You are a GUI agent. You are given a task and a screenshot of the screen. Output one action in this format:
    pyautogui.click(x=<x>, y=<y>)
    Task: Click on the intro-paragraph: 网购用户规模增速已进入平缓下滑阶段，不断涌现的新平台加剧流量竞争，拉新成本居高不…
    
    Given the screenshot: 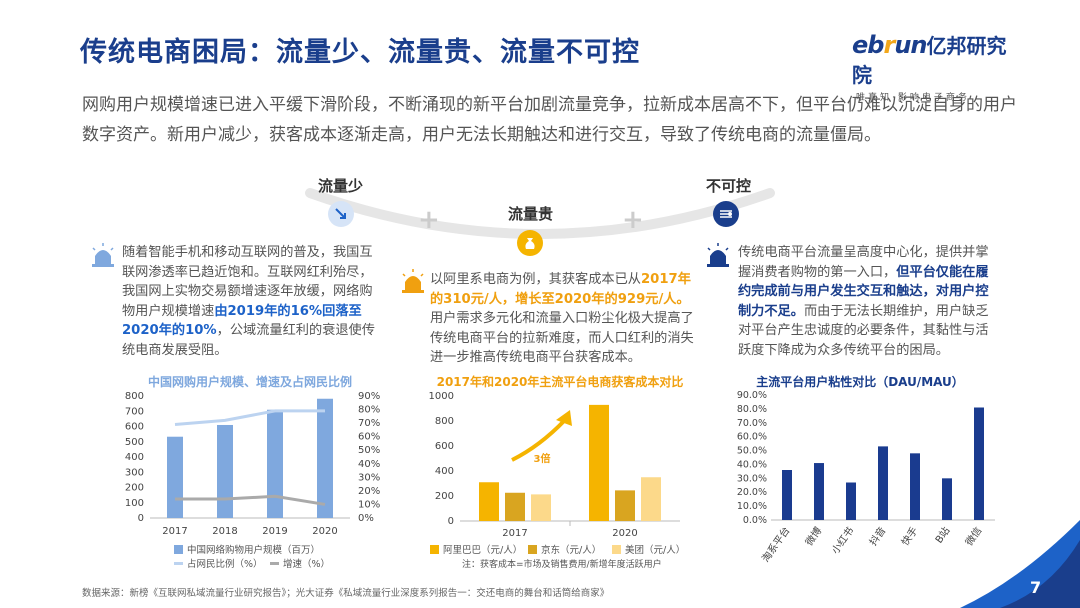 What is the action you would take?
    pyautogui.click(x=549, y=120)
    